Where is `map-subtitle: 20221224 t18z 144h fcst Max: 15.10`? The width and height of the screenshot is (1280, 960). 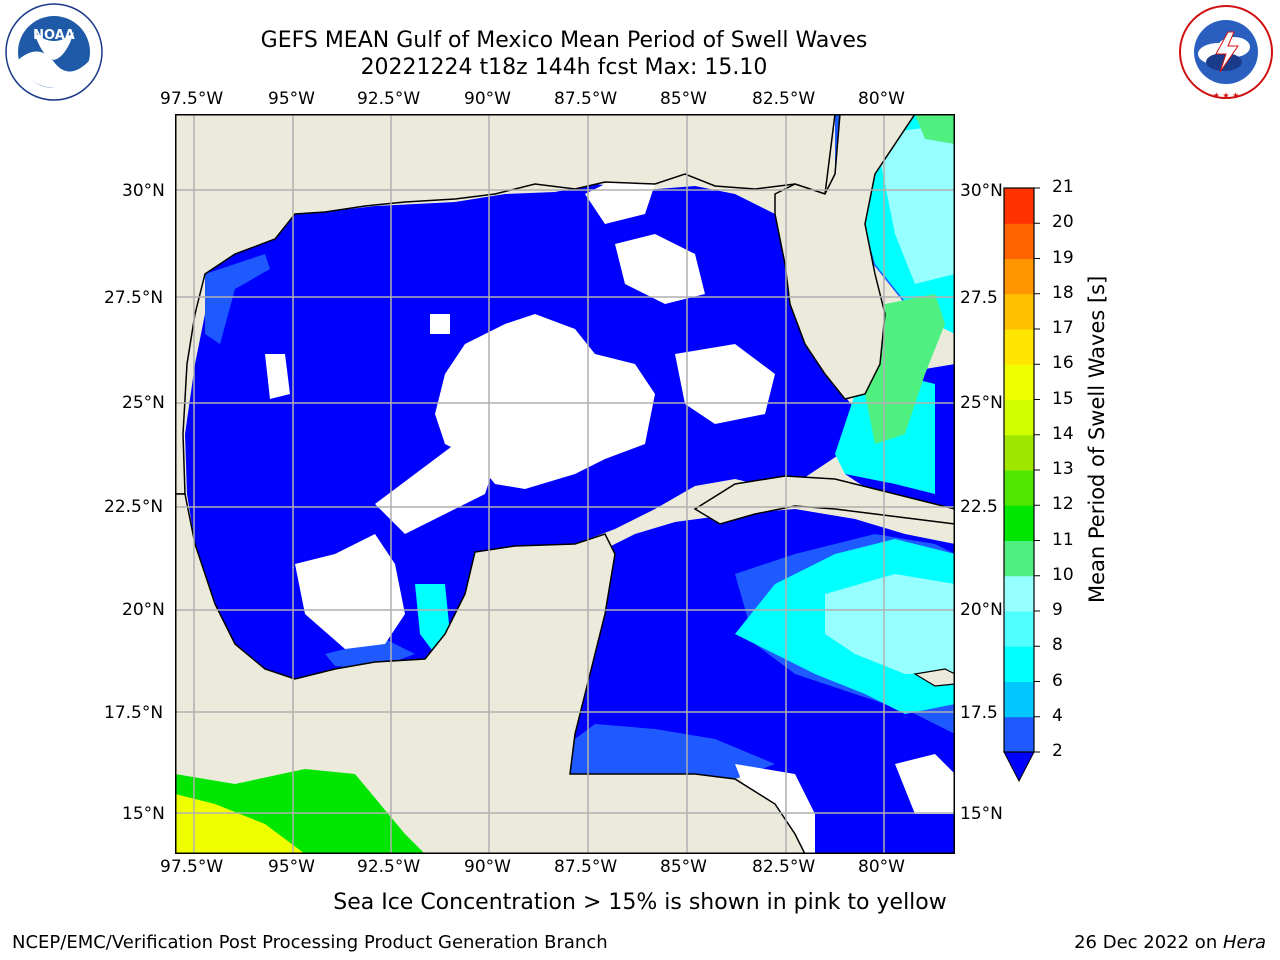
map-subtitle: 20221224 t18z 144h fcst Max: 15.10 is located at coordinates (564, 67).